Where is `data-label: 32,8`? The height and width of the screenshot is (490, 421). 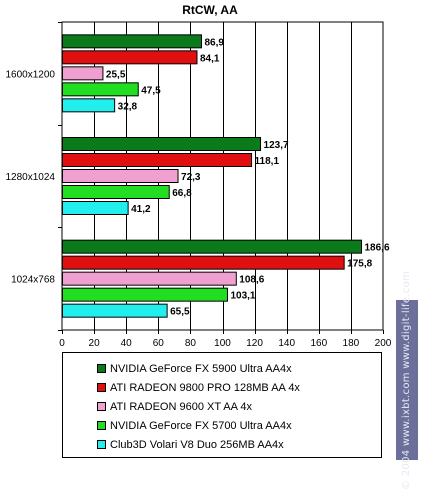 data-label: 32,8 is located at coordinates (128, 106).